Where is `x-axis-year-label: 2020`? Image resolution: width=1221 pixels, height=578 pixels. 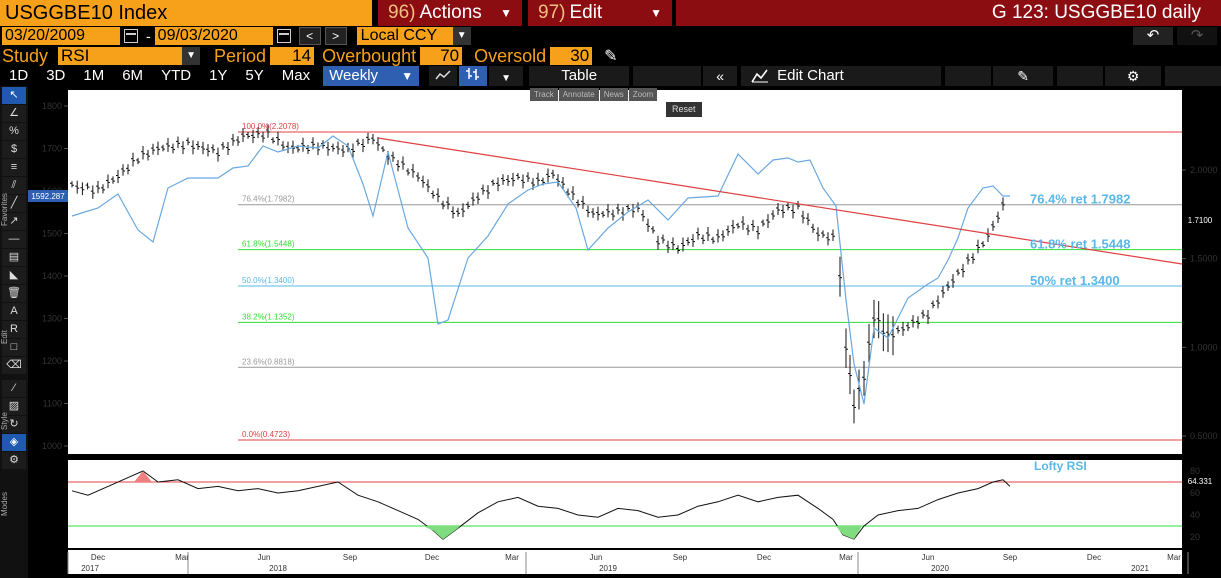 x-axis-year-label: 2020 is located at coordinates (940, 568).